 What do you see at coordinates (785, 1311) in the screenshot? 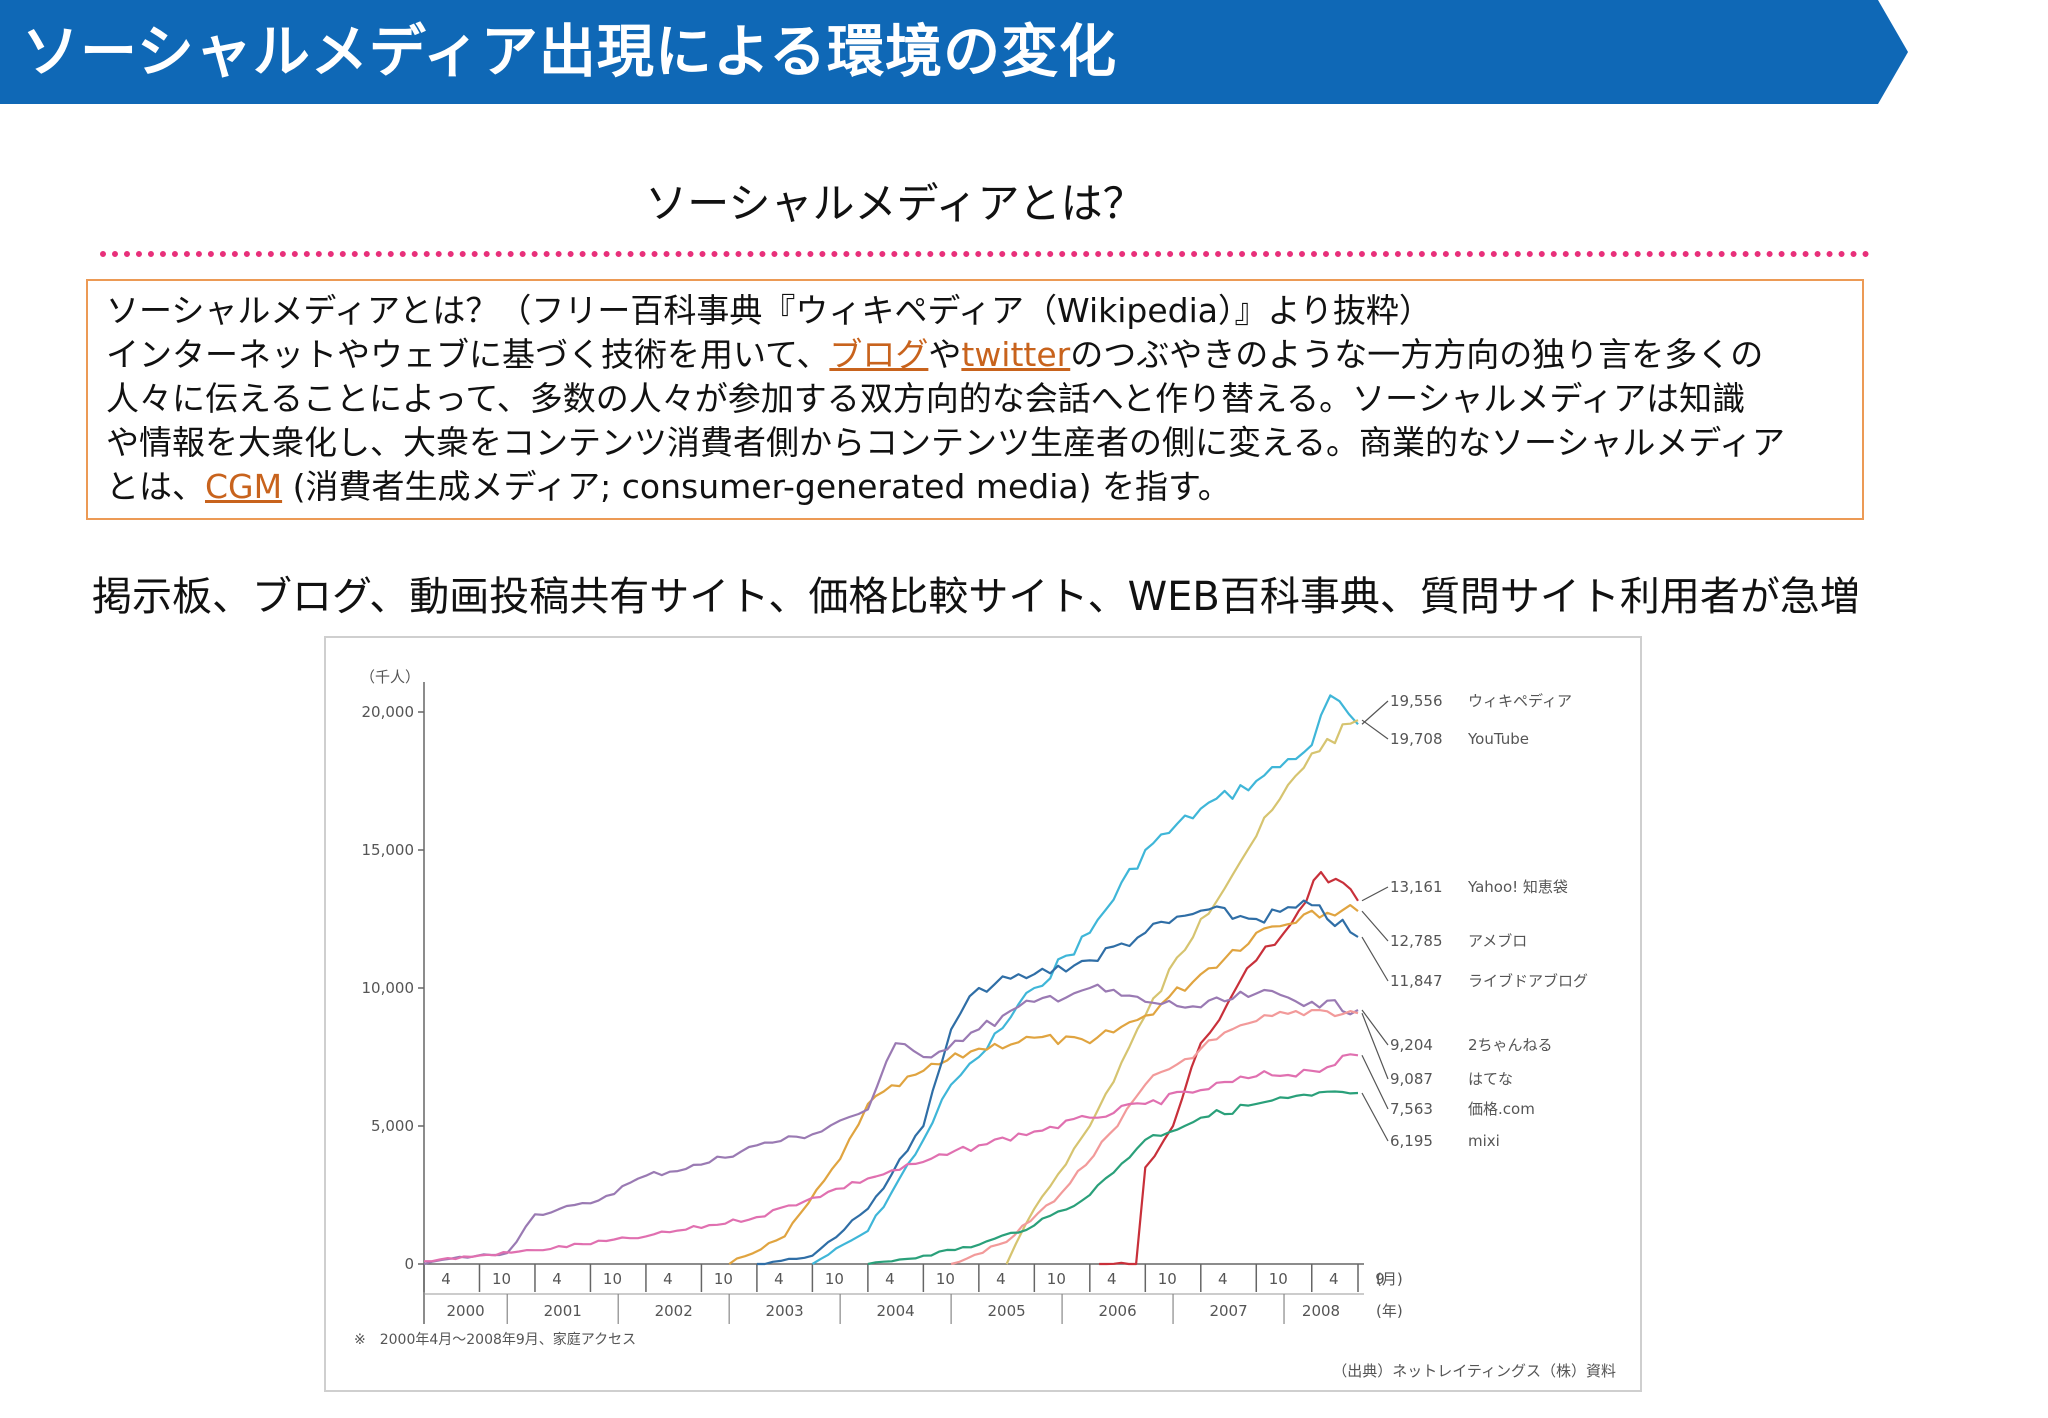
I see `x-year-label: 2003` at bounding box center [785, 1311].